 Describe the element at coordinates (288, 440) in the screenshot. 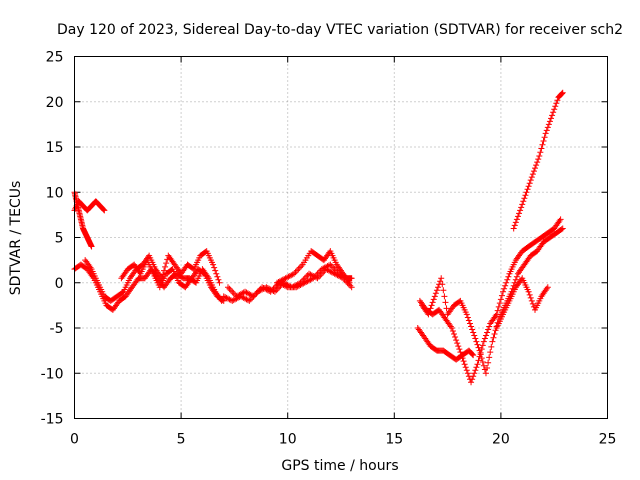

I see `x-tick-label: 10` at that location.